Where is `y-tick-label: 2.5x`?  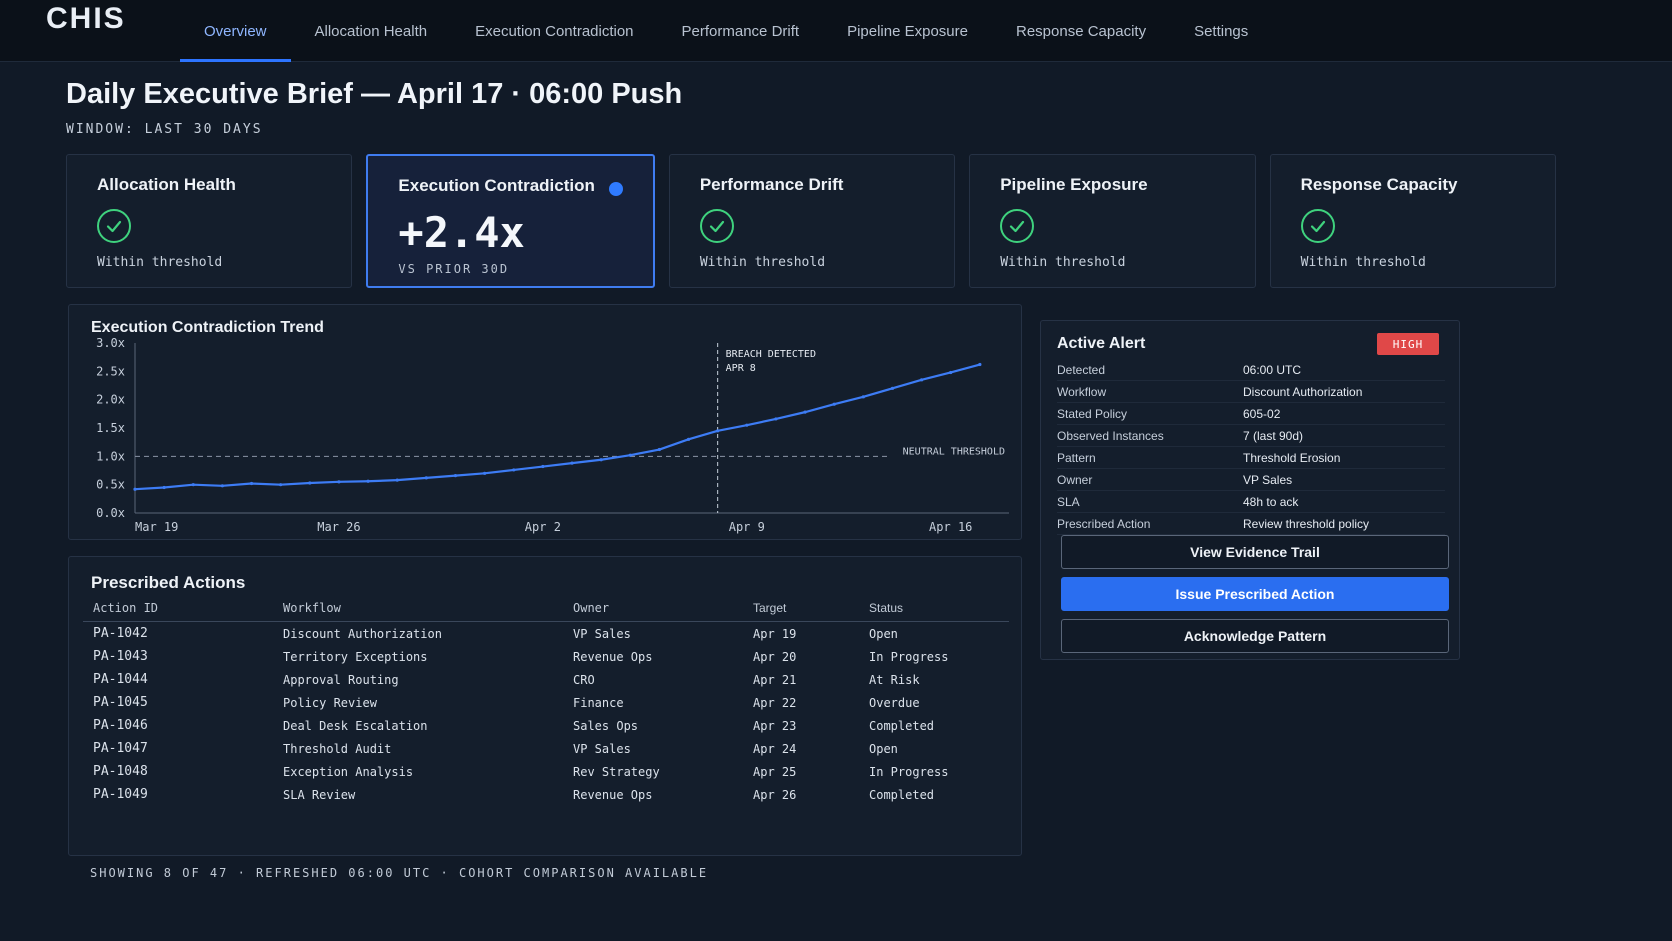
y-tick-label: 2.5x is located at coordinates (110, 371).